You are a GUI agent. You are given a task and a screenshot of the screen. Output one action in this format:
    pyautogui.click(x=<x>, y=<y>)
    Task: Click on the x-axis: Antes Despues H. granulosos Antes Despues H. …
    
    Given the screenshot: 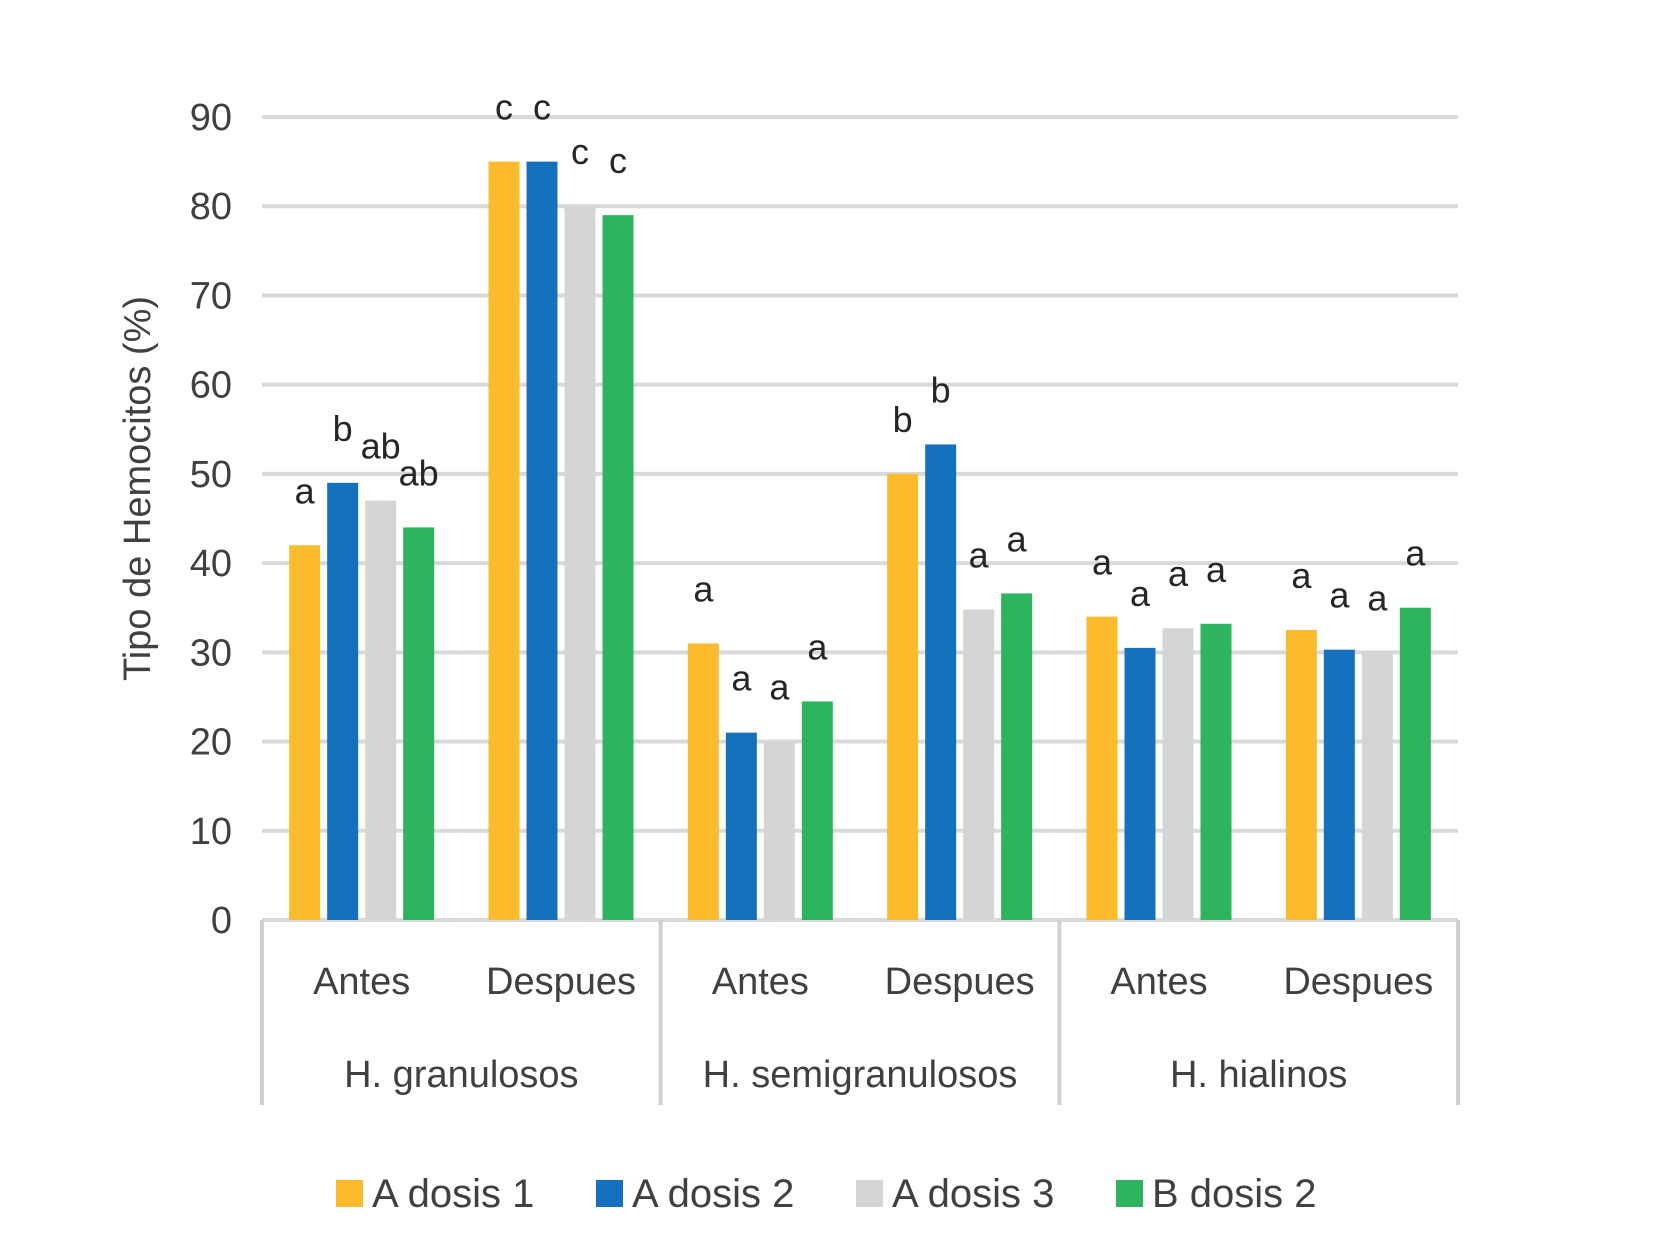 What is the action you would take?
    pyautogui.click(x=860, y=1012)
    